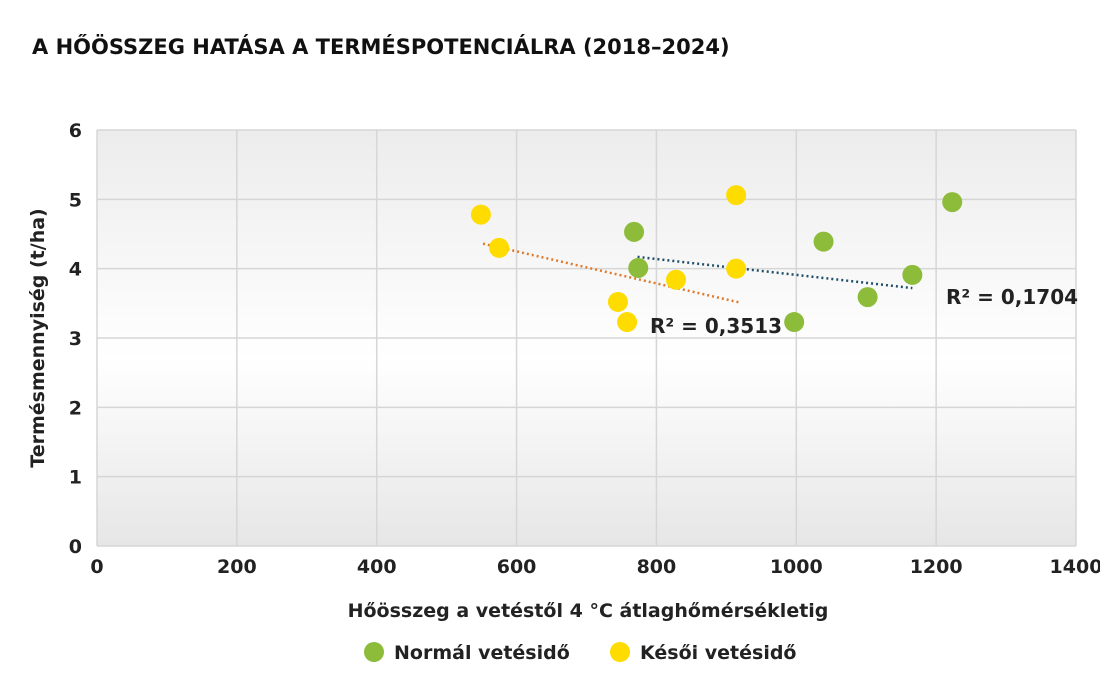 This screenshot has width=1100, height=692. I want to click on y-tick-label: 6, so click(75, 131).